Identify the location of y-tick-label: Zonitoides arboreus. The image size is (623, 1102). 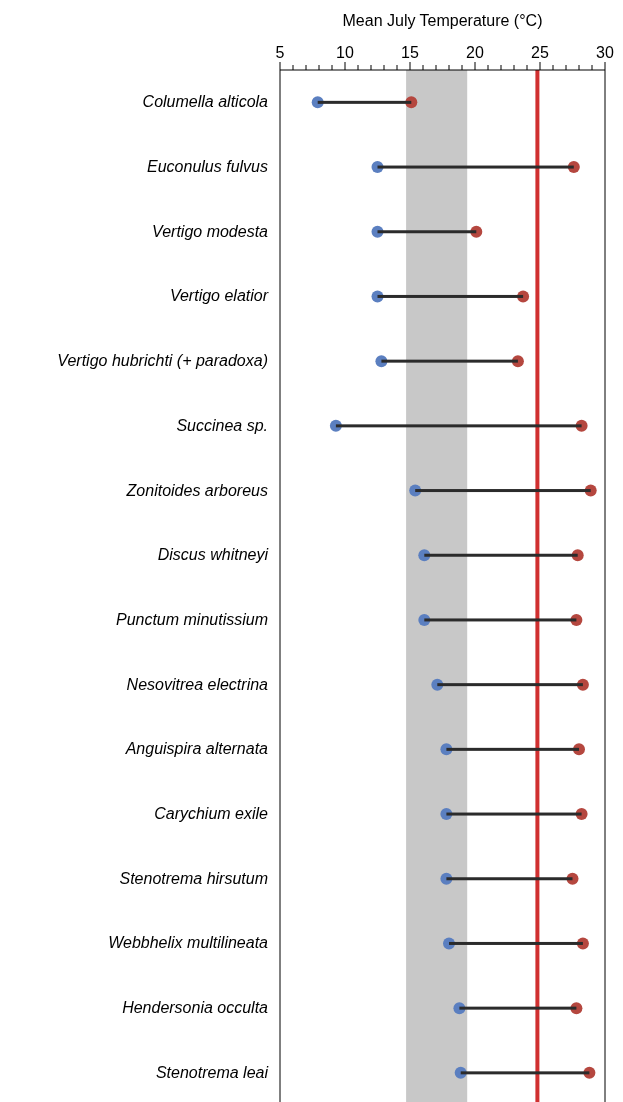
(196, 490).